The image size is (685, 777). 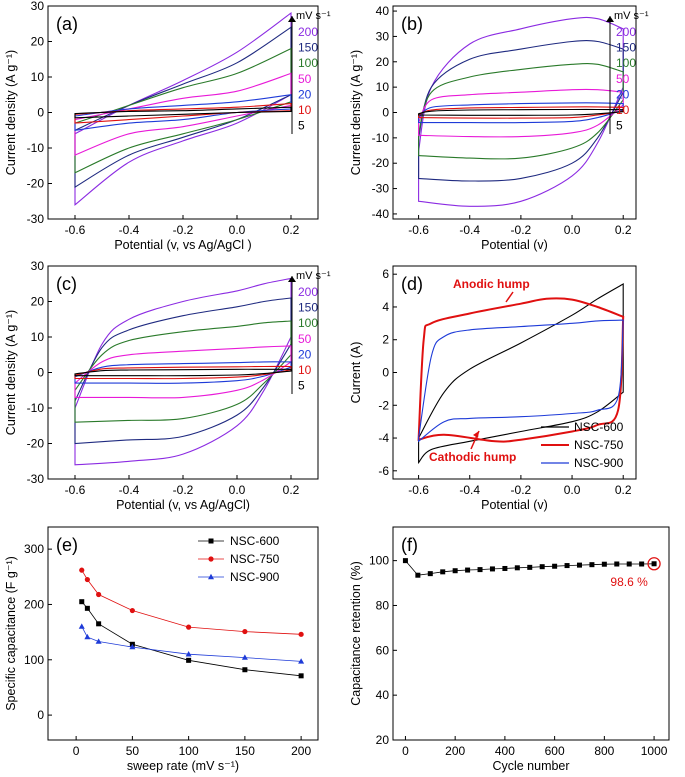 What do you see at coordinates (237, 490) in the screenshot?
I see `x-tick-label: 0.0` at bounding box center [237, 490].